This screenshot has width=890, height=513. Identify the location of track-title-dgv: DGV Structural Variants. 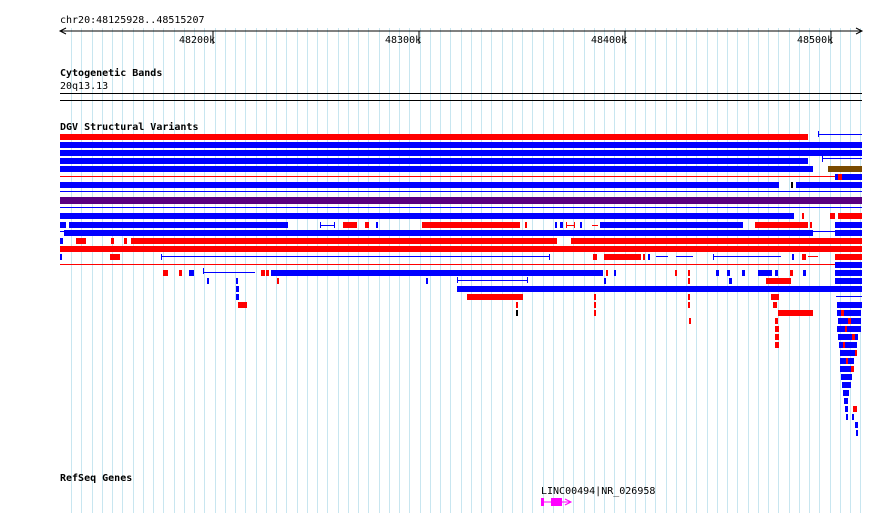
(129, 127).